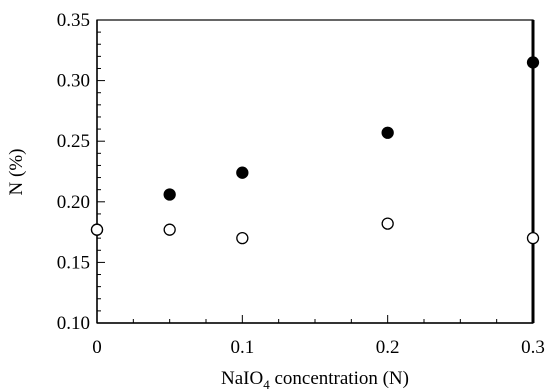 This screenshot has width=550, height=390. Describe the element at coordinates (16, 172) in the screenshot. I see `y-axis-label: N (%)` at that location.